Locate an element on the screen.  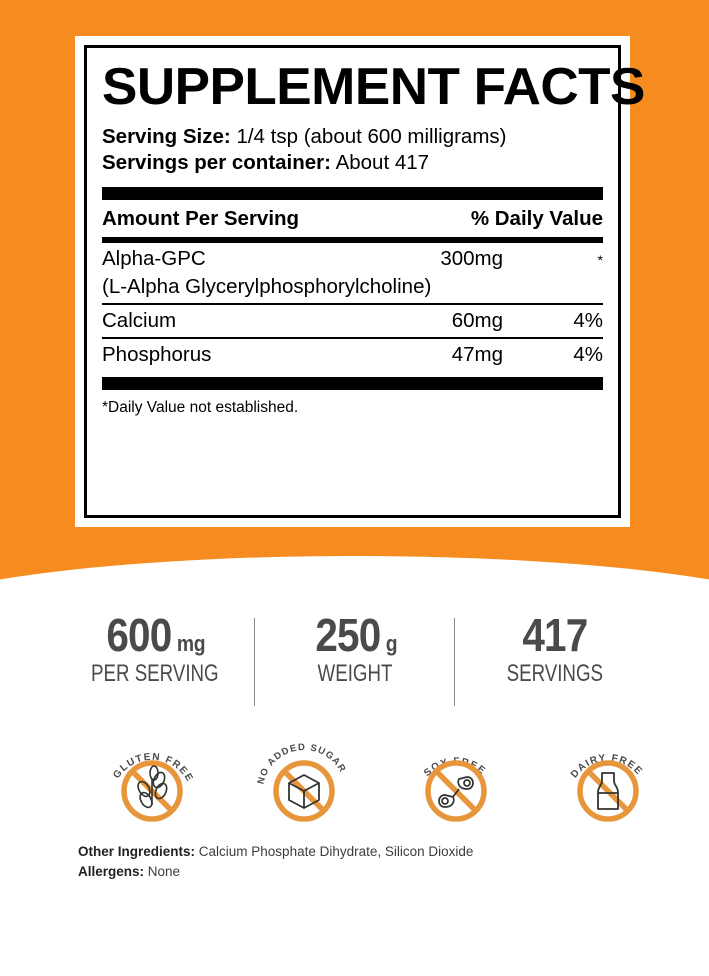
nutrient-daily-value: * is located at coordinates (600, 259).